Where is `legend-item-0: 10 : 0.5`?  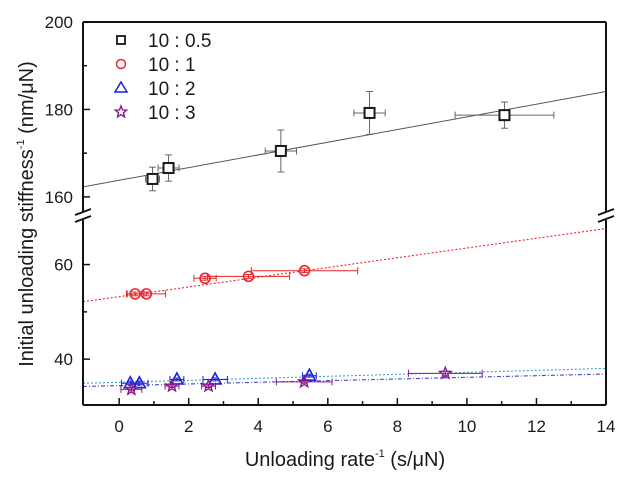
legend-item-0: 10 : 0.5 is located at coordinates (163, 41).